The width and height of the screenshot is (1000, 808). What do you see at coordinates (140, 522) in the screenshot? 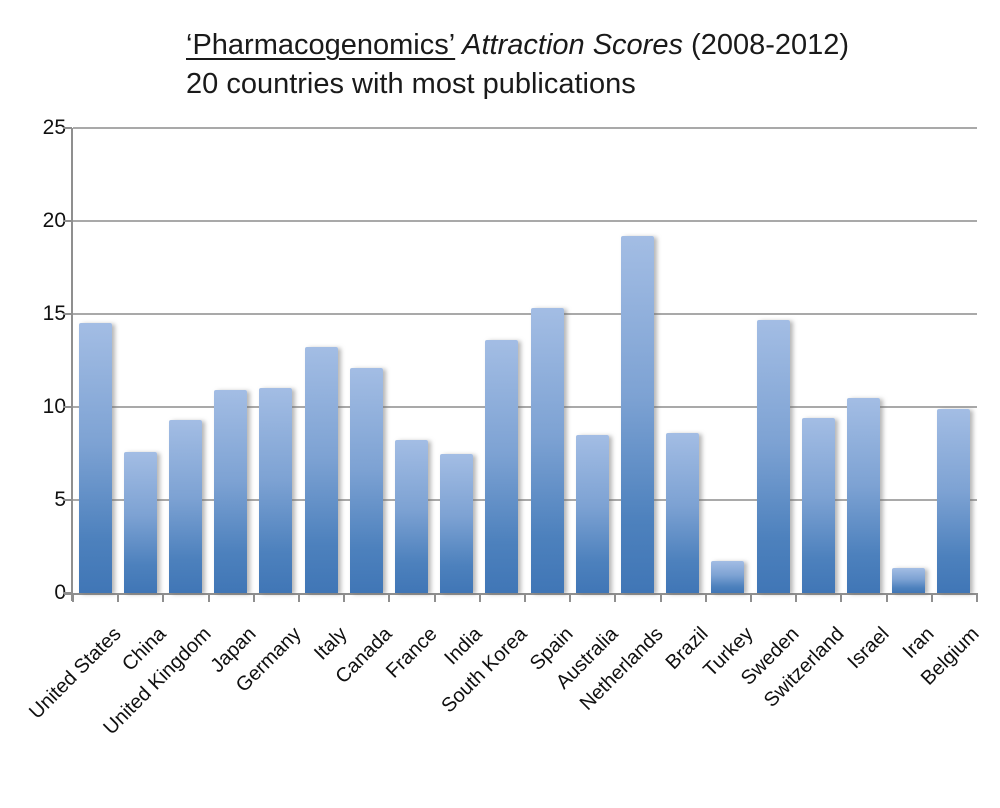
I see `bar-china` at bounding box center [140, 522].